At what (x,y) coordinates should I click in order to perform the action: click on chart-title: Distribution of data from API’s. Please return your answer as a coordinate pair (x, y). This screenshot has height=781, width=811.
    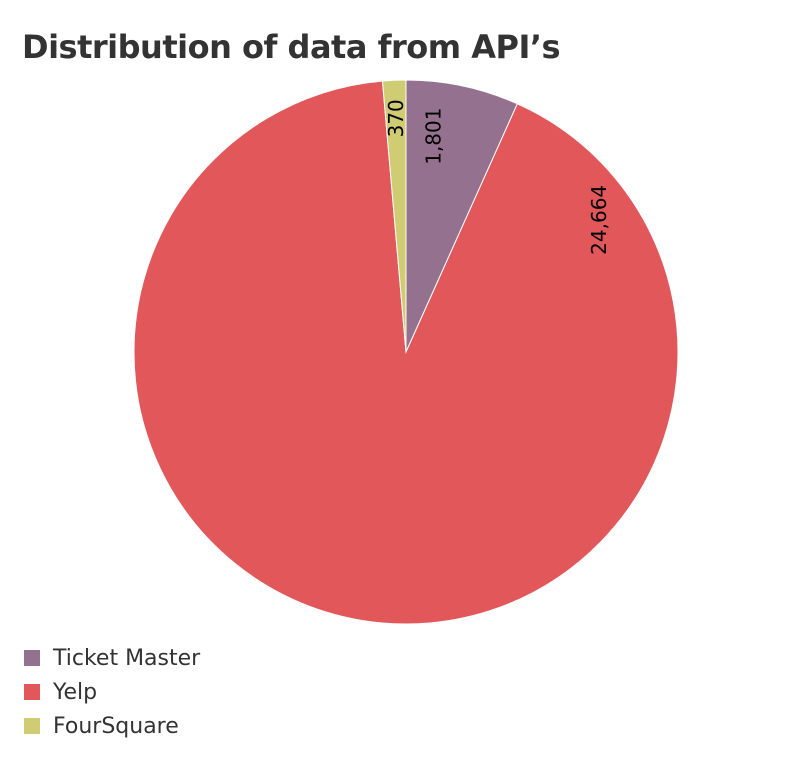
    Looking at the image, I should click on (291, 47).